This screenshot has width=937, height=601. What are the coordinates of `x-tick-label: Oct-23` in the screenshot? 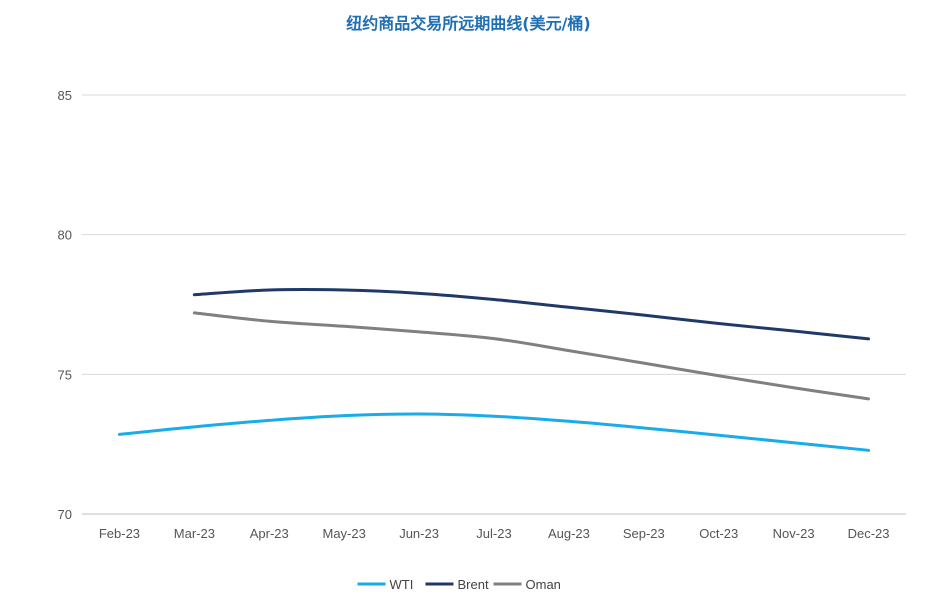 It's located at (718, 533).